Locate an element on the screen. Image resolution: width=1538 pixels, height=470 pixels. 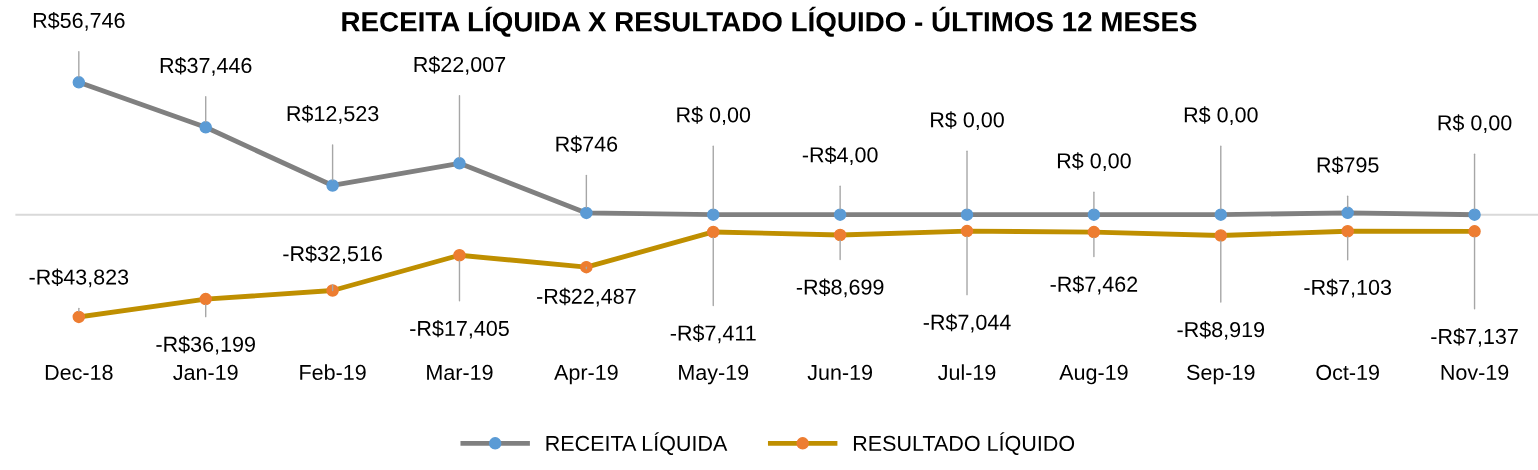
data-label: -R$22,487 is located at coordinates (586, 297).